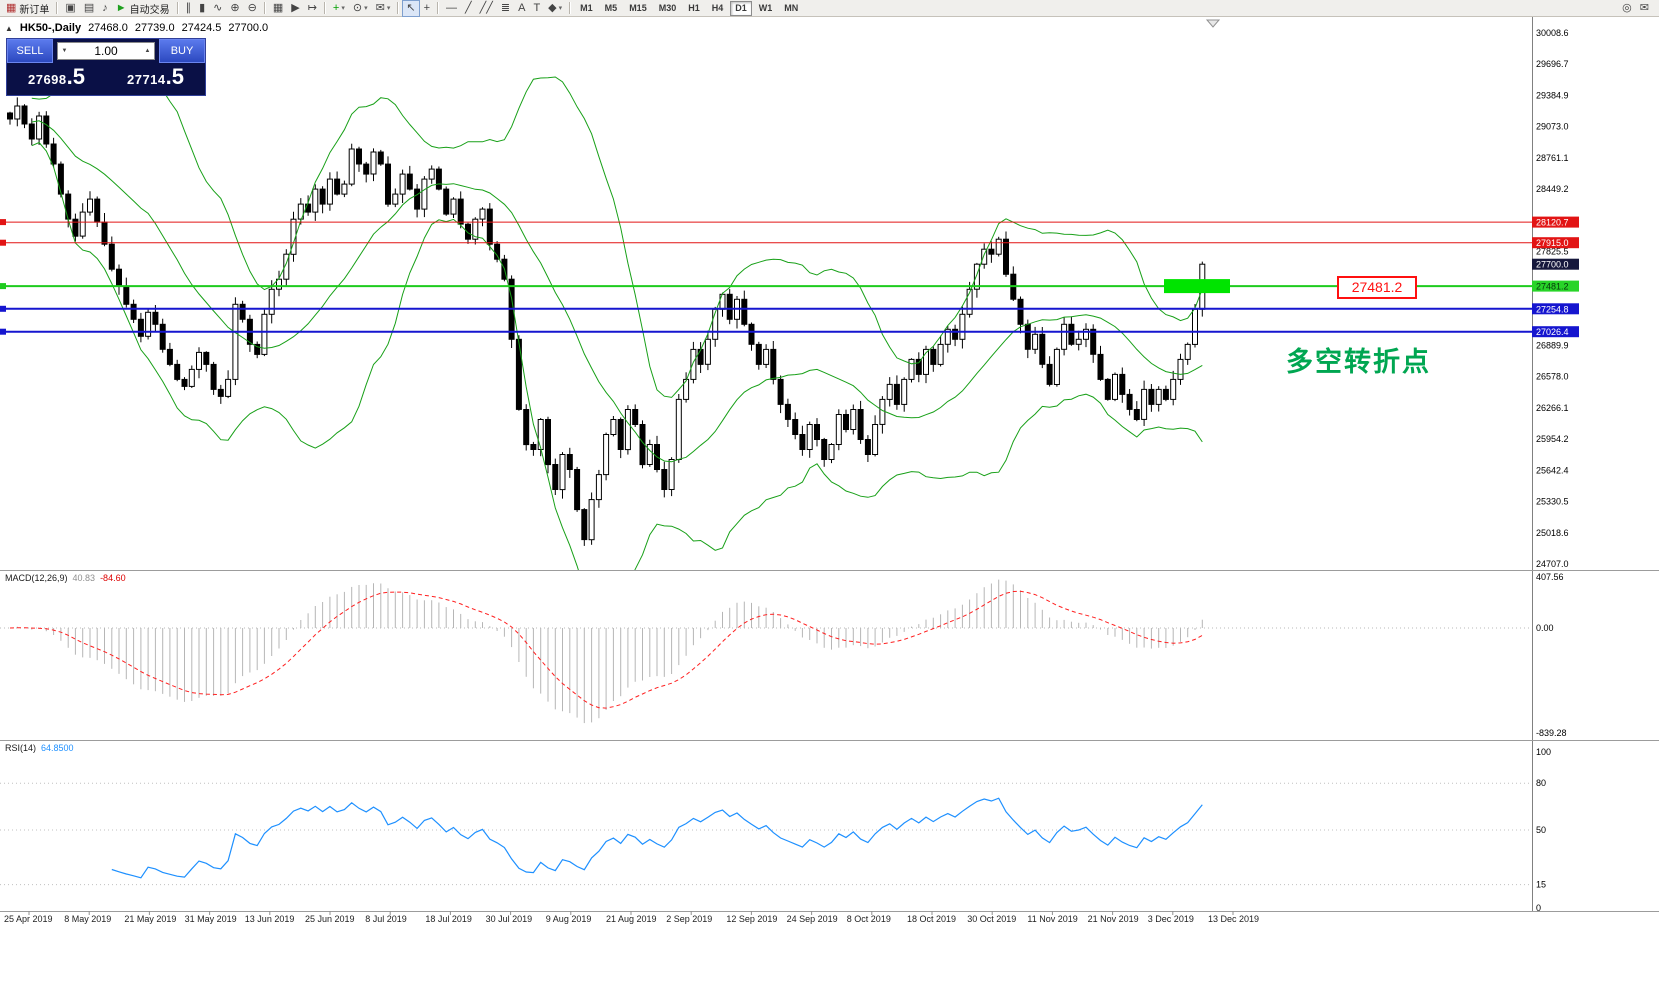 This screenshot has height=983, width=1659. Describe the element at coordinates (1552, 345) in the screenshot. I see `price-tick: 26889.9` at that location.